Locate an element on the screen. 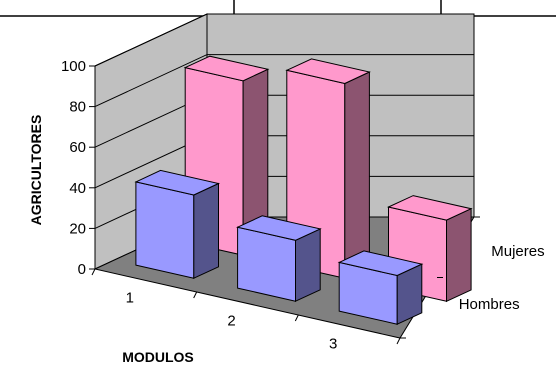 The width and height of the screenshot is (556, 367). bar-front-face is located at coordinates (165, 230).